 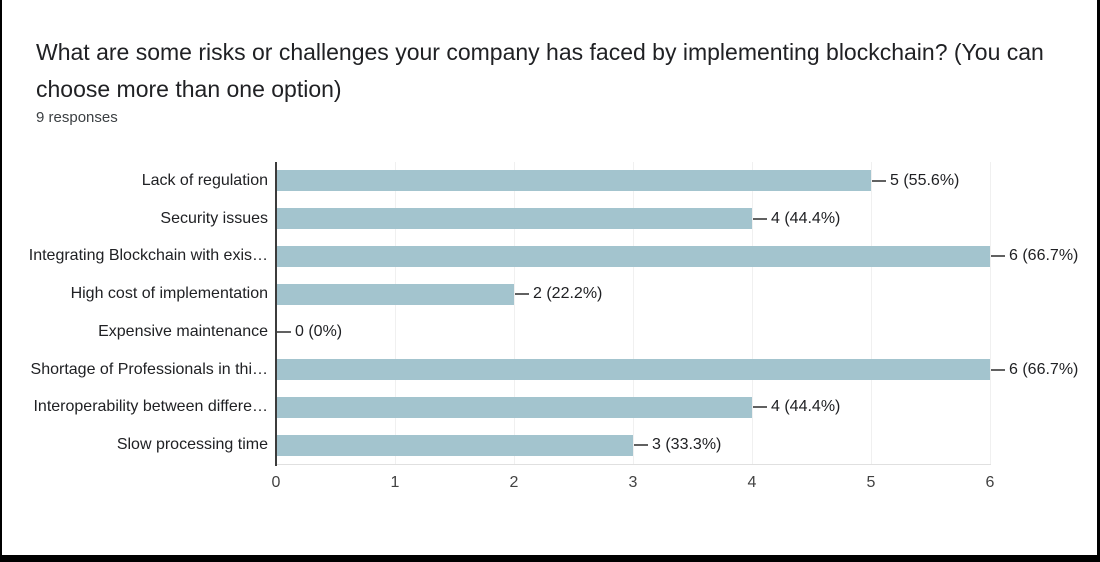 What do you see at coordinates (192, 445) in the screenshot?
I see `category-label: Slow processing time` at bounding box center [192, 445].